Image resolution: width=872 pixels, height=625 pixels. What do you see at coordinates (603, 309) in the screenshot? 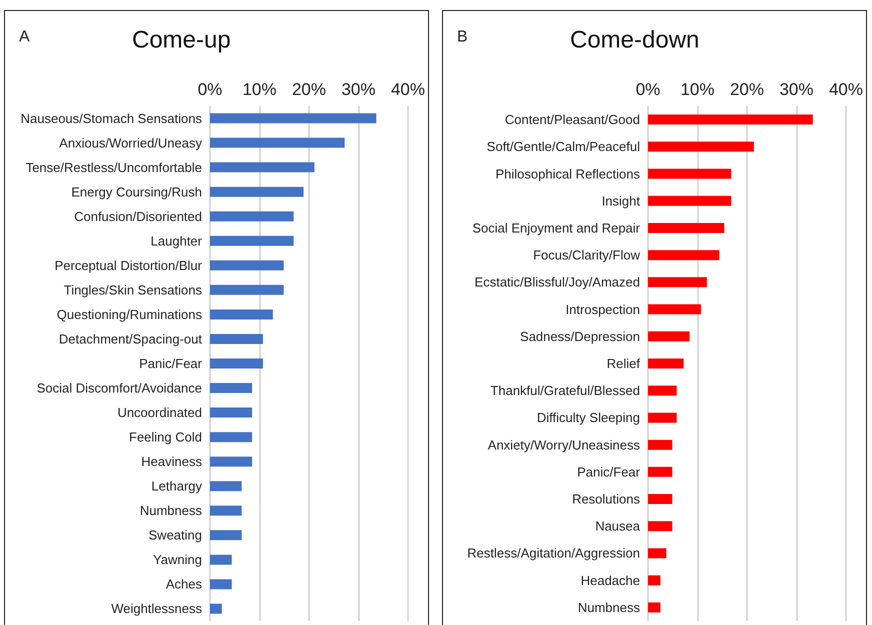
I see `y-tick-label: Introspection` at bounding box center [603, 309].